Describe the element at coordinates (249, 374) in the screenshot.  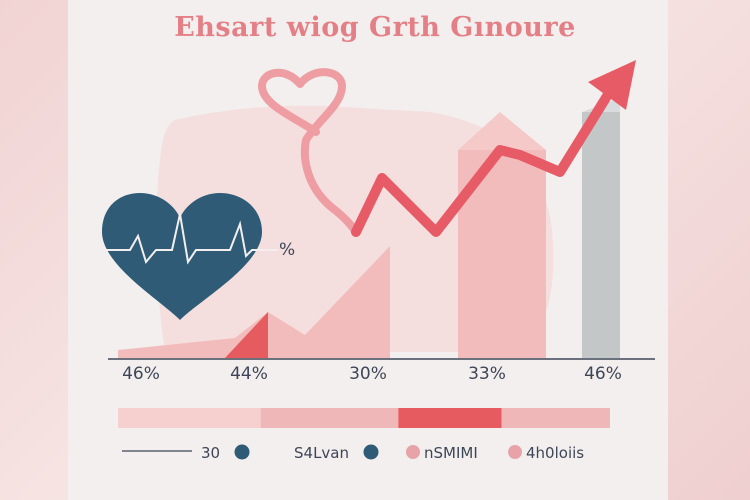
I see `tick-label-2: 44%` at that location.